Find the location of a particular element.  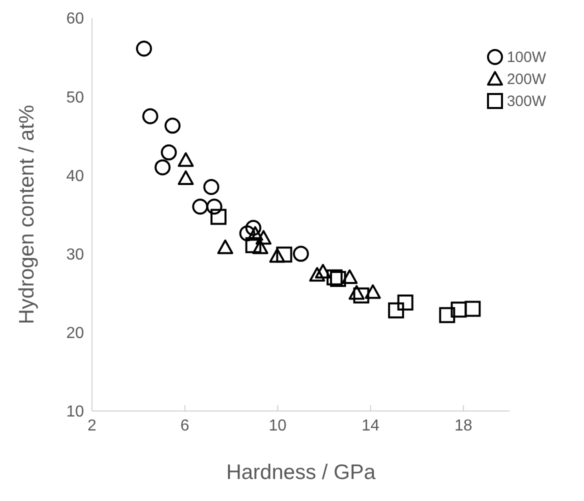

y-tick-label: 10 is located at coordinates (75, 412).